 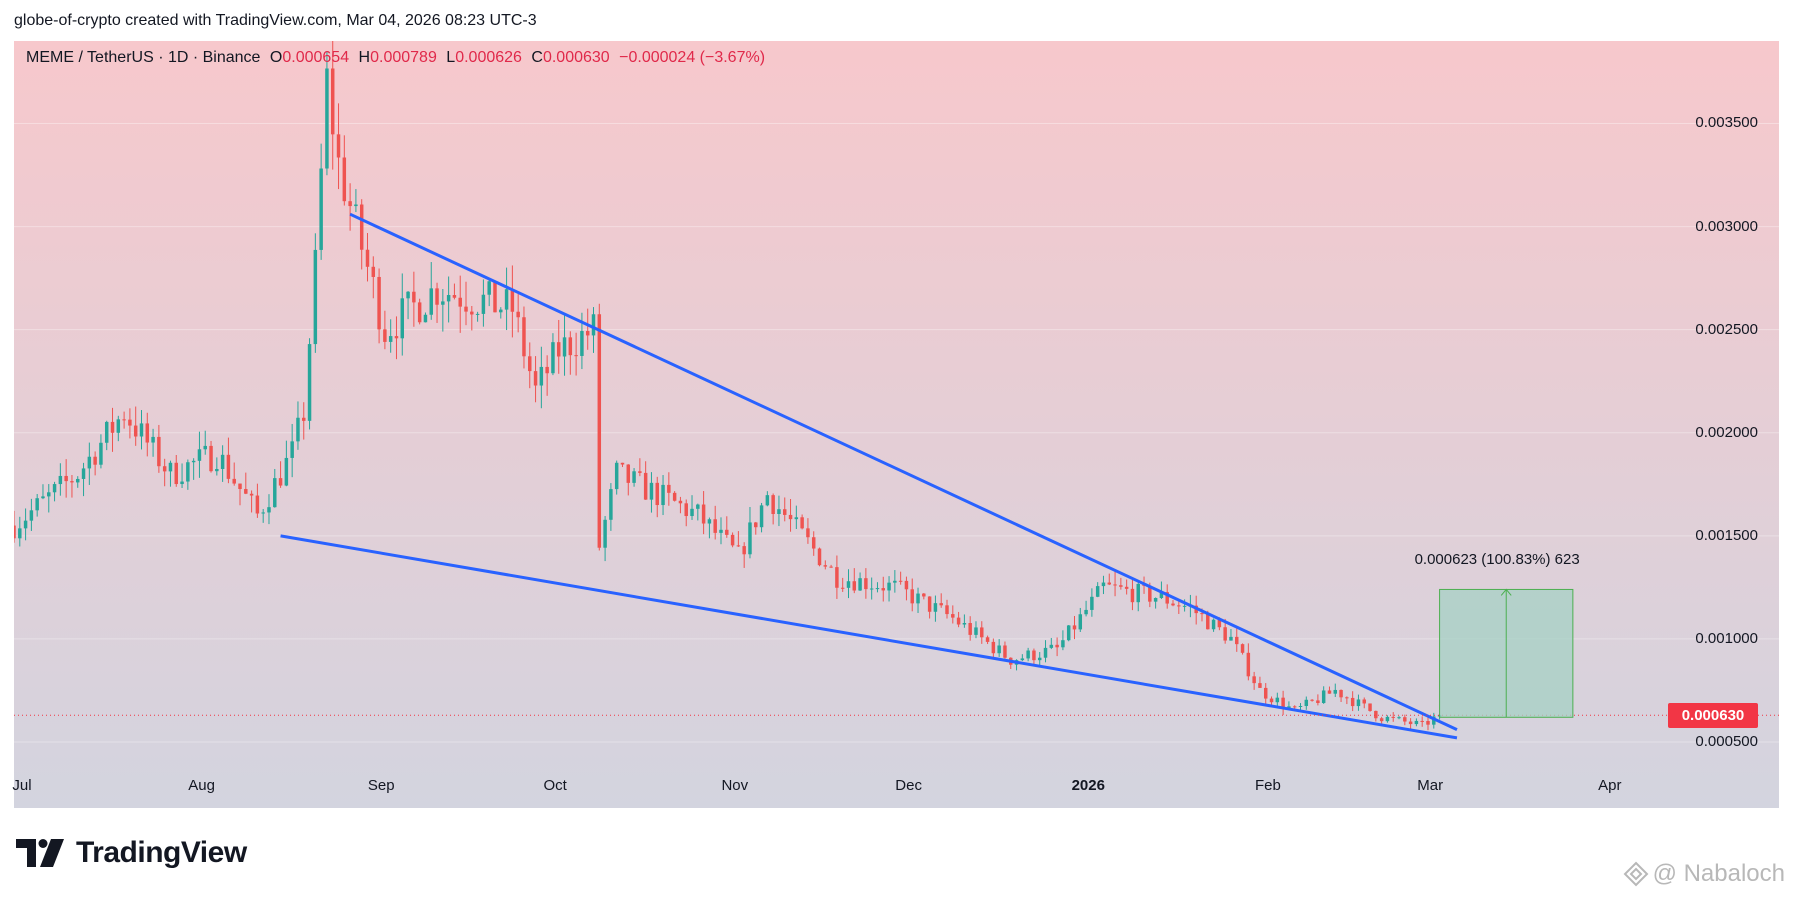 What do you see at coordinates (1635, 874) in the screenshot?
I see `binance-square-icon` at bounding box center [1635, 874].